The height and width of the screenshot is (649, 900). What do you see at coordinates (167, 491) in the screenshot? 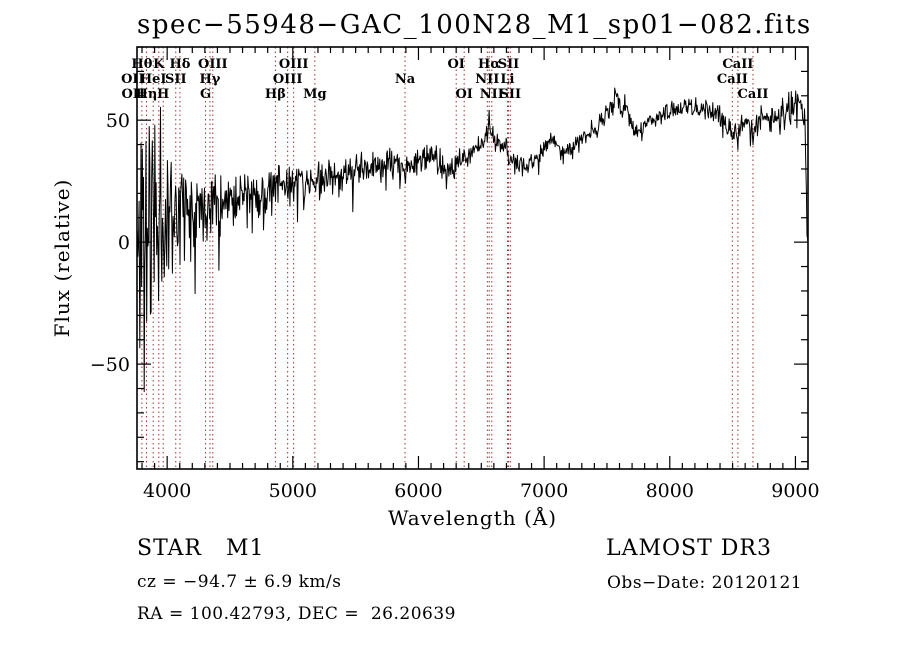
I see `x-tick-label: 4000` at bounding box center [167, 491].